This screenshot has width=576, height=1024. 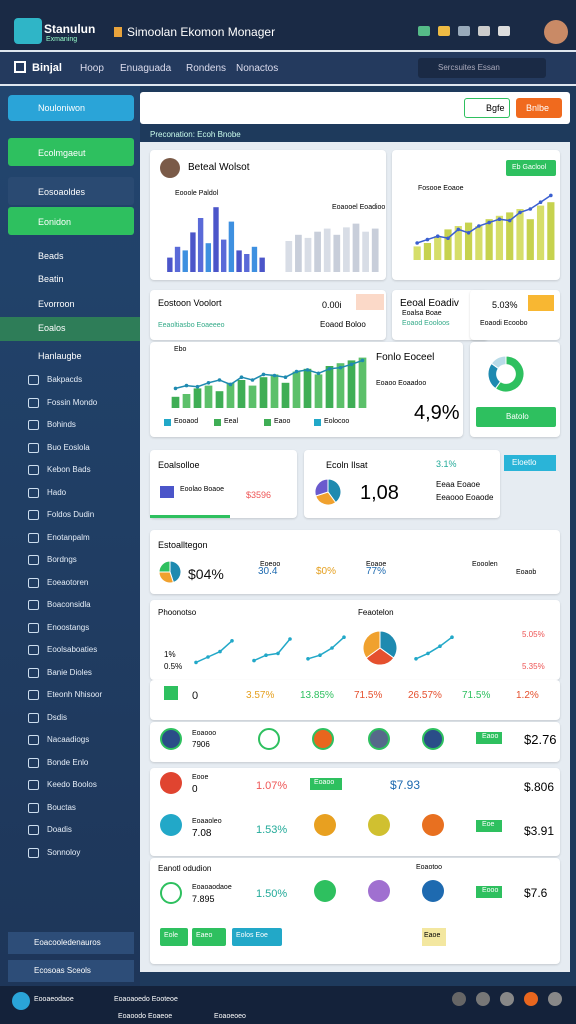 I want to click on taskbar-tab: Eoaoeoeo, so click(x=230, y=1016).